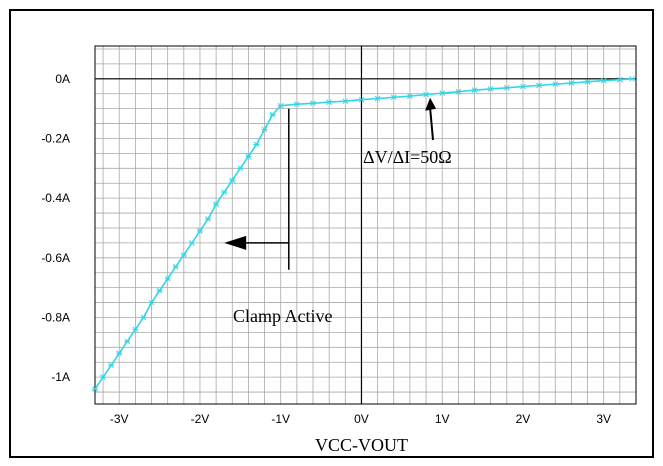  I want to click on y-tick-labels: 0A -0.2A -0.4A -0.6A -0.8A -1A, so click(55, 228).